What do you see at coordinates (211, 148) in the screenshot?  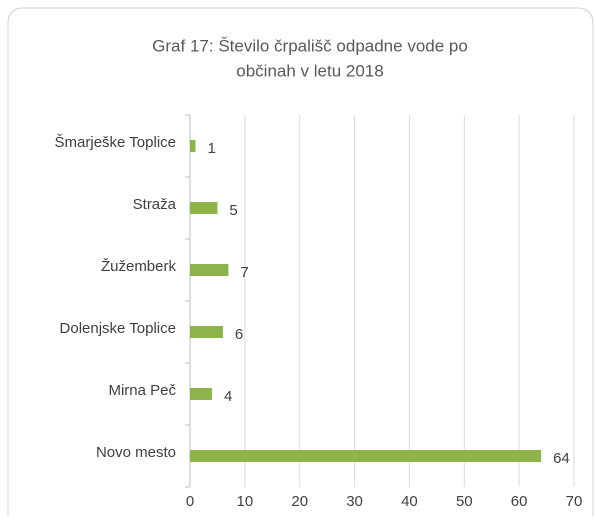 I see `data-label: 1` at bounding box center [211, 148].